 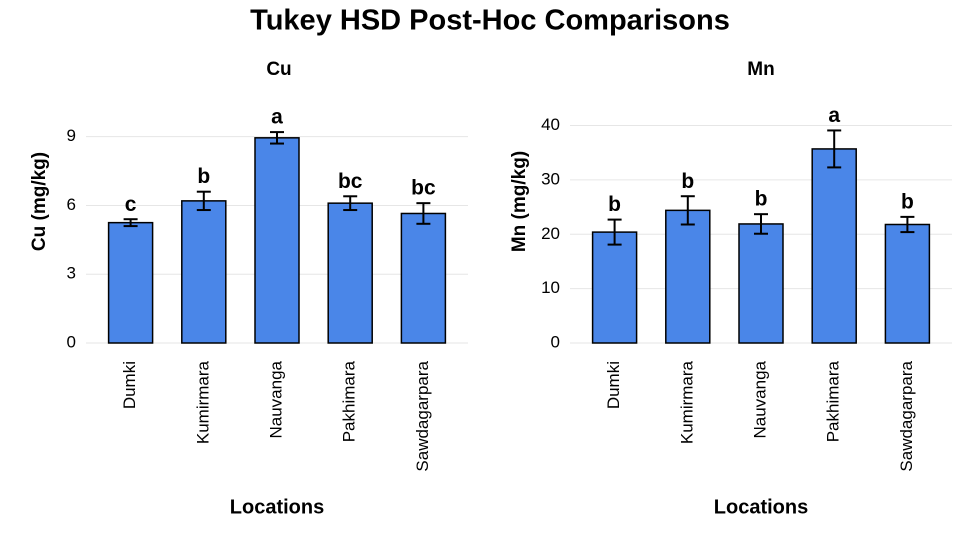 What do you see at coordinates (490, 21) in the screenshot?
I see `figure-title: Tukey HSD Post-Hoc Comparisons` at bounding box center [490, 21].